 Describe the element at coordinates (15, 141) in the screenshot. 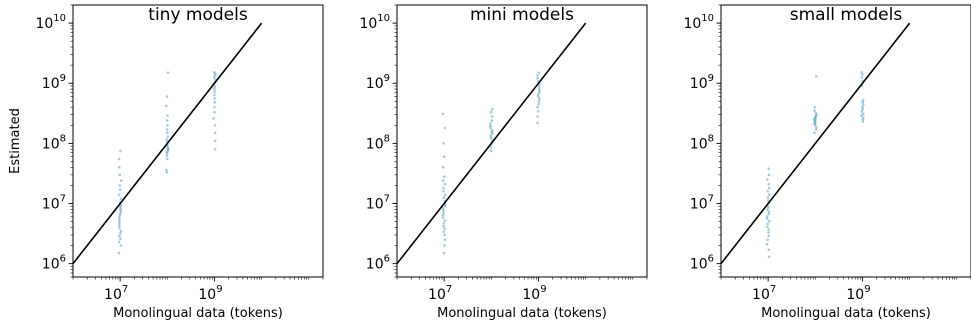

I see `y-axis-label: Estimated` at that location.